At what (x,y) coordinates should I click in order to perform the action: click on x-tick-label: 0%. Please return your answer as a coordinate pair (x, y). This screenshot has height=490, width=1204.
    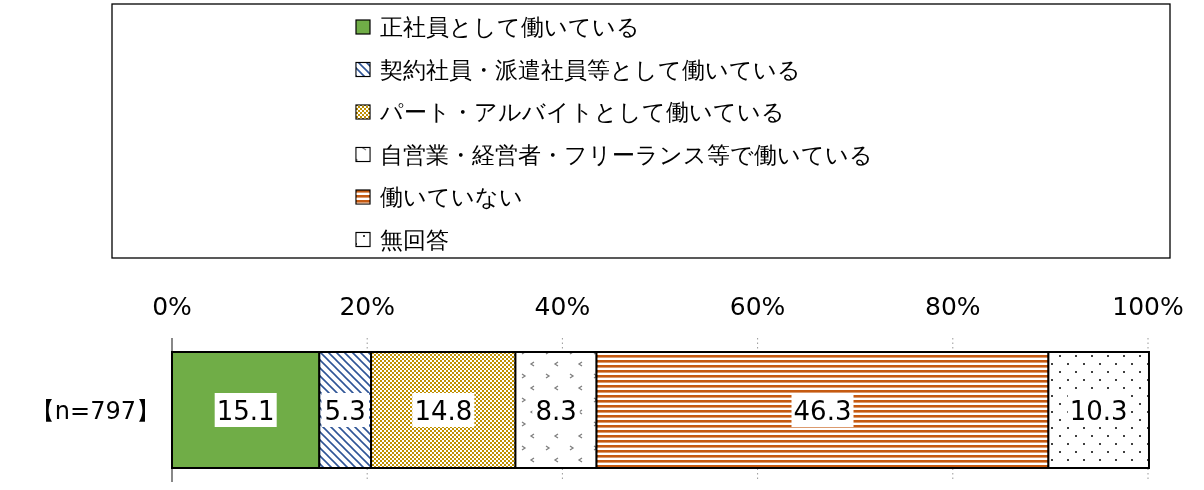
    Looking at the image, I should click on (172, 306).